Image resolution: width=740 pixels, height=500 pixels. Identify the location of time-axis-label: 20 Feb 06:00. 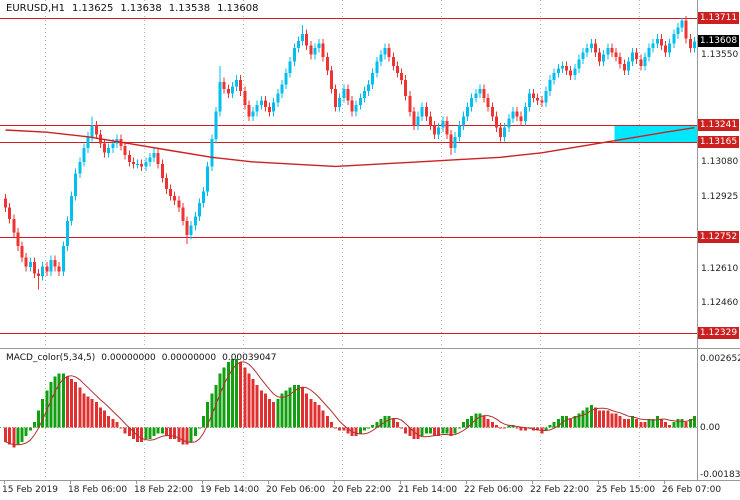
(296, 490).